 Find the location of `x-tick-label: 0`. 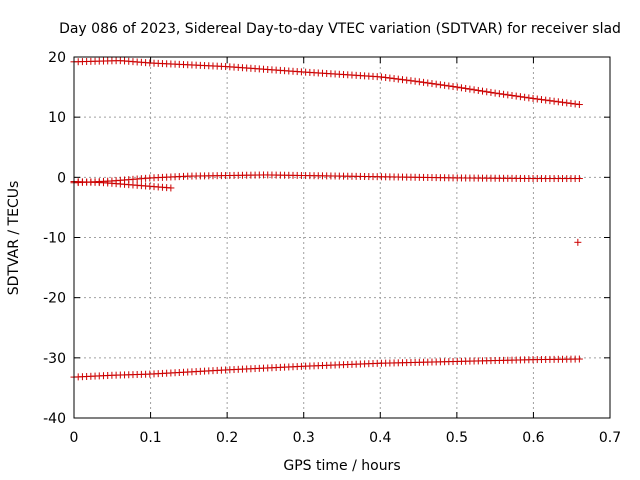

x-tick-label: 0 is located at coordinates (74, 438).